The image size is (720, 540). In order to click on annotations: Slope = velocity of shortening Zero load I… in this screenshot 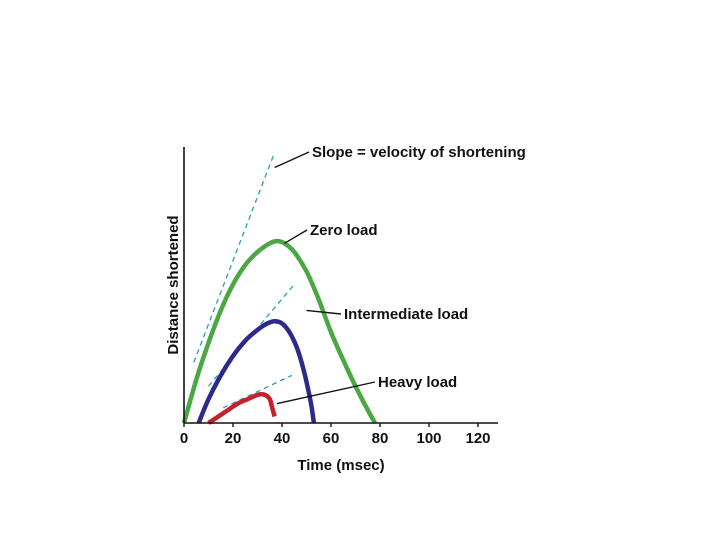, I will do `click(418, 267)`.